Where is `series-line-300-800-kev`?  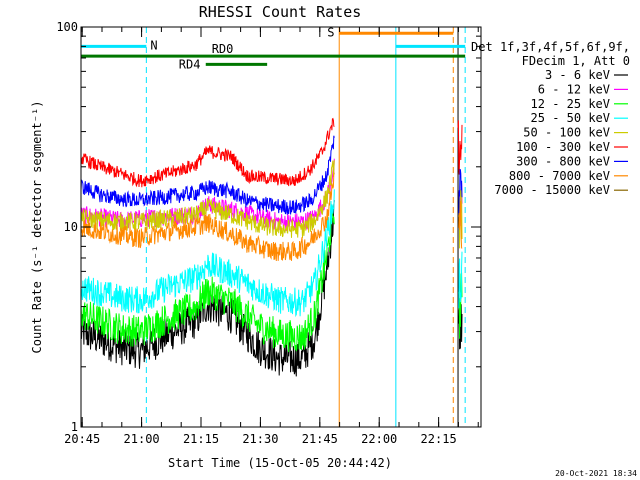
series-line-300-800-kev is located at coordinates (207, 175).